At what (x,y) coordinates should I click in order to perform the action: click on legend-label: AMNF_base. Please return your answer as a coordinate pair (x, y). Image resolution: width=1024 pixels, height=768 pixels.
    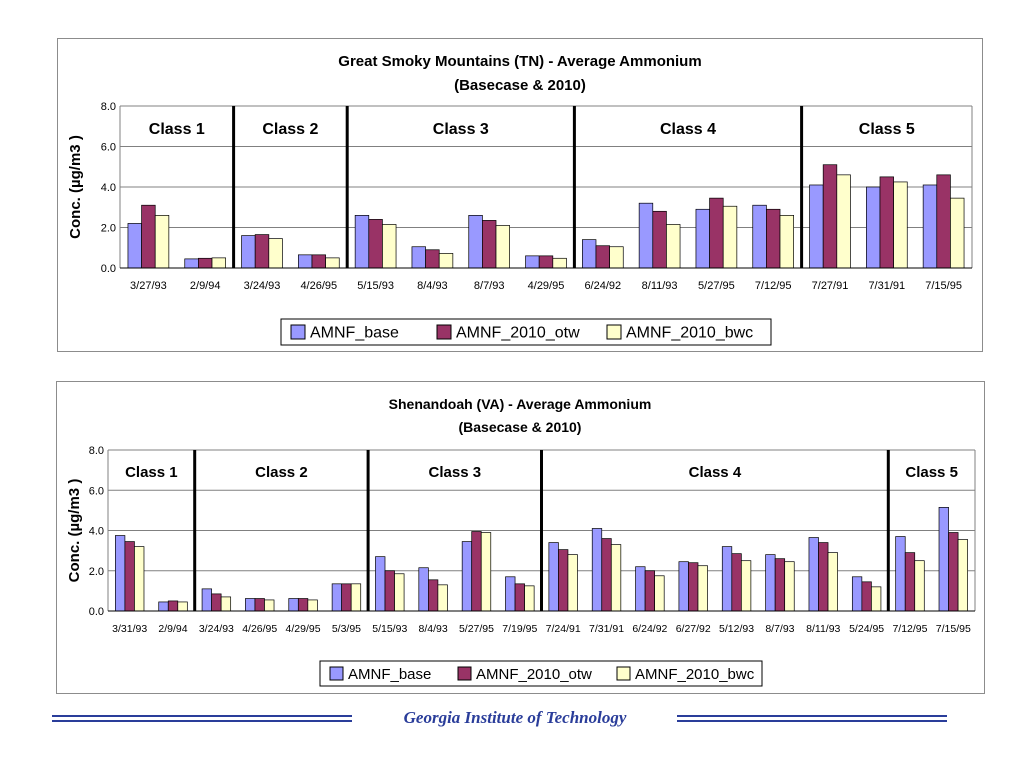
    Looking at the image, I should click on (354, 333).